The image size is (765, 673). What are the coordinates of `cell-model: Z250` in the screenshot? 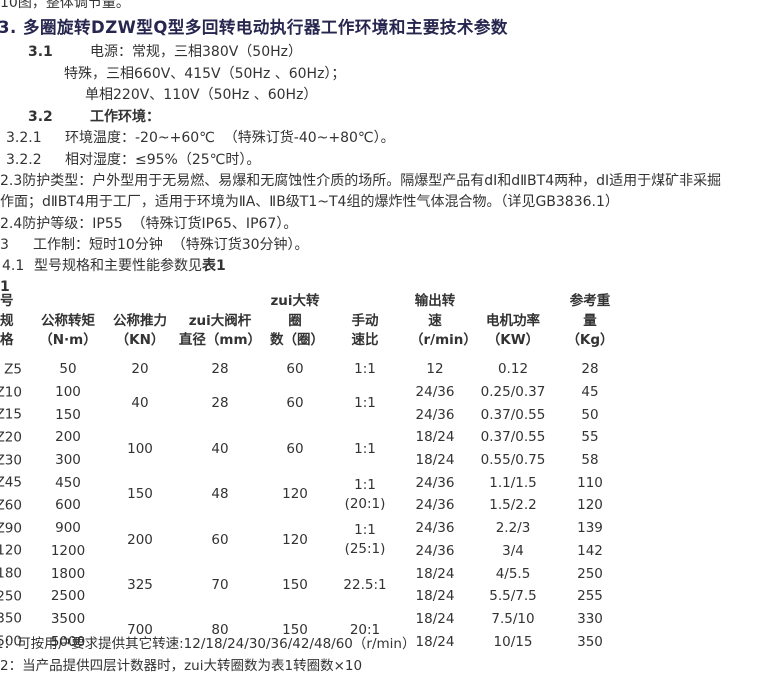 It's located at (11, 596).